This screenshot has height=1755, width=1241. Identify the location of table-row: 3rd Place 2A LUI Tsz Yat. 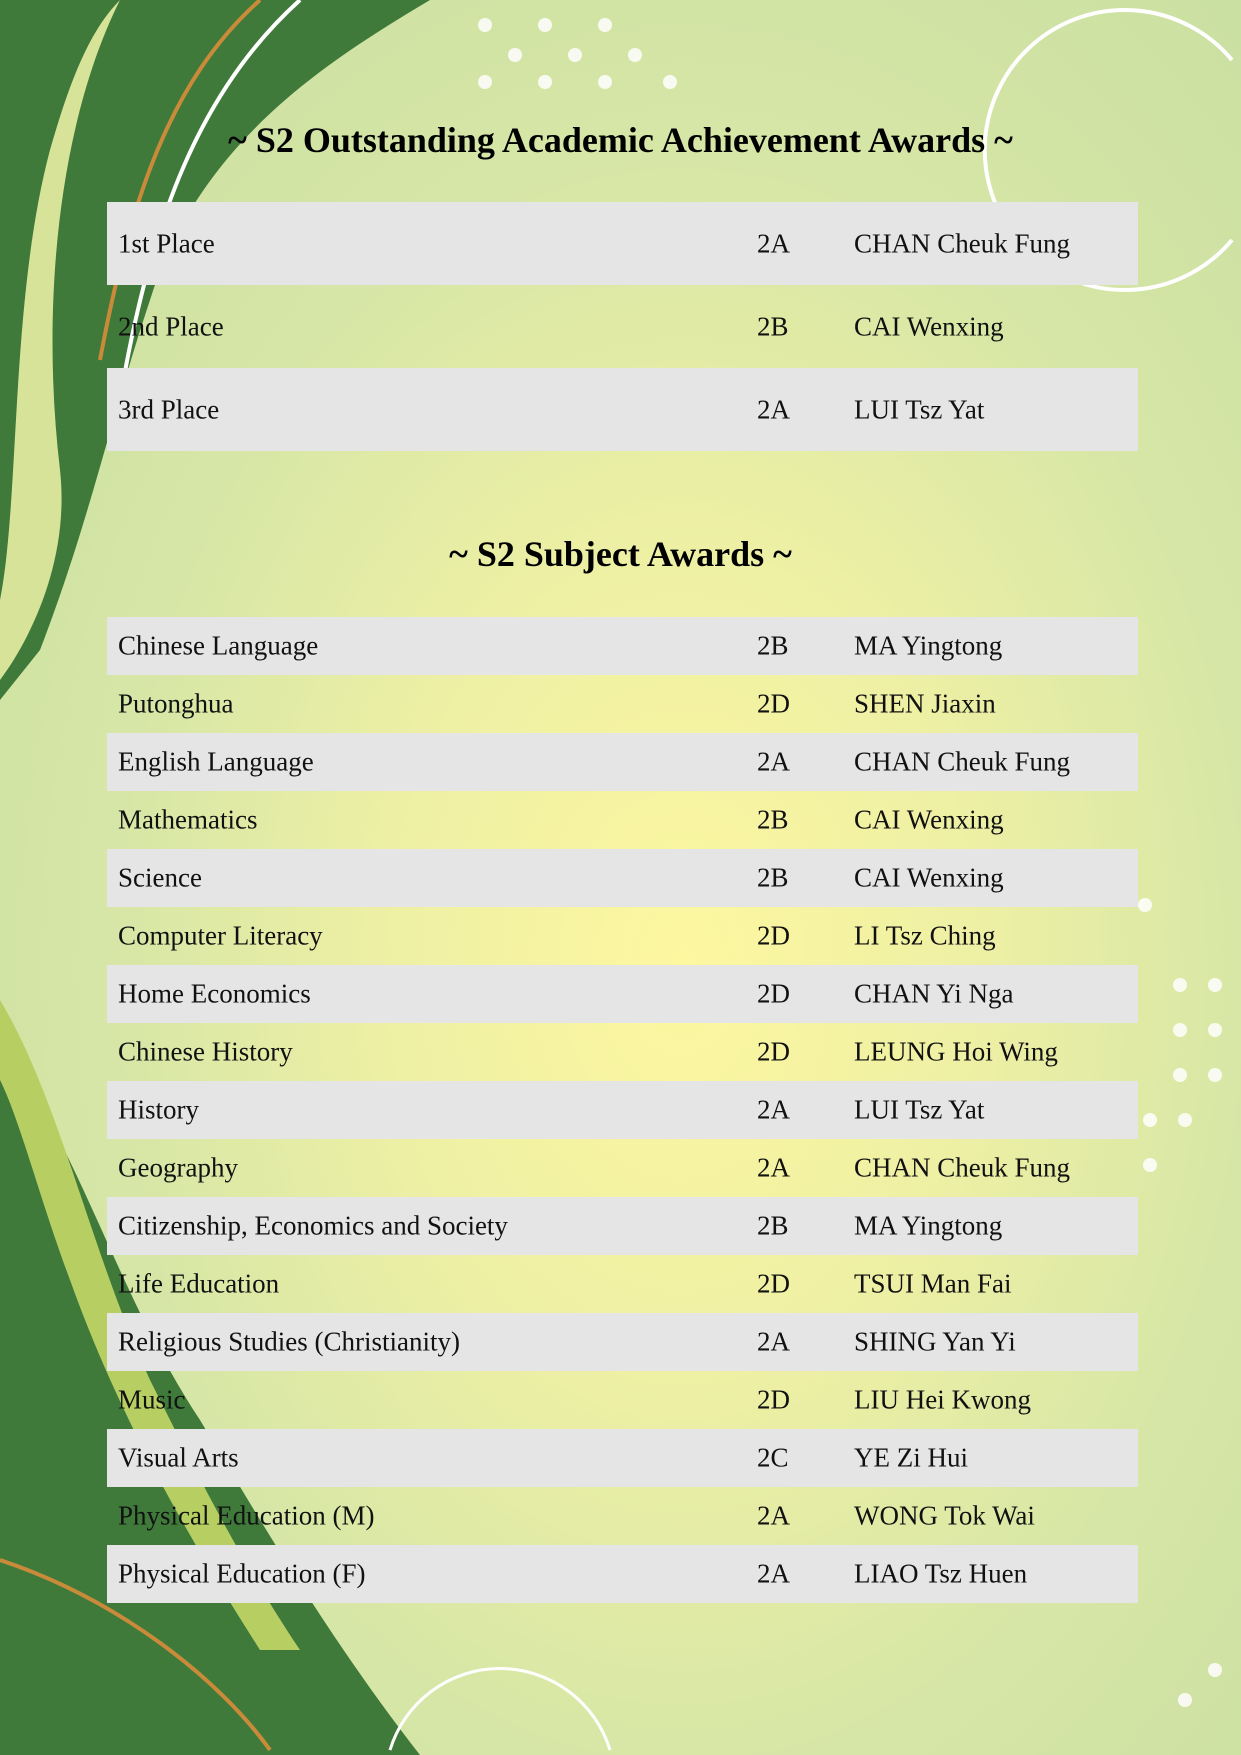
(622, 409).